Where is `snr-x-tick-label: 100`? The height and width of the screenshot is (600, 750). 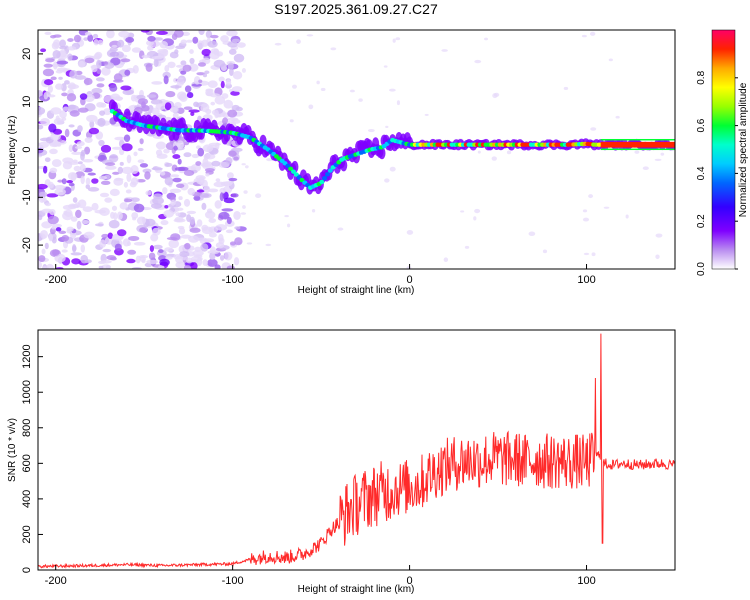
snr-x-tick-label: 100 is located at coordinates (586, 581).